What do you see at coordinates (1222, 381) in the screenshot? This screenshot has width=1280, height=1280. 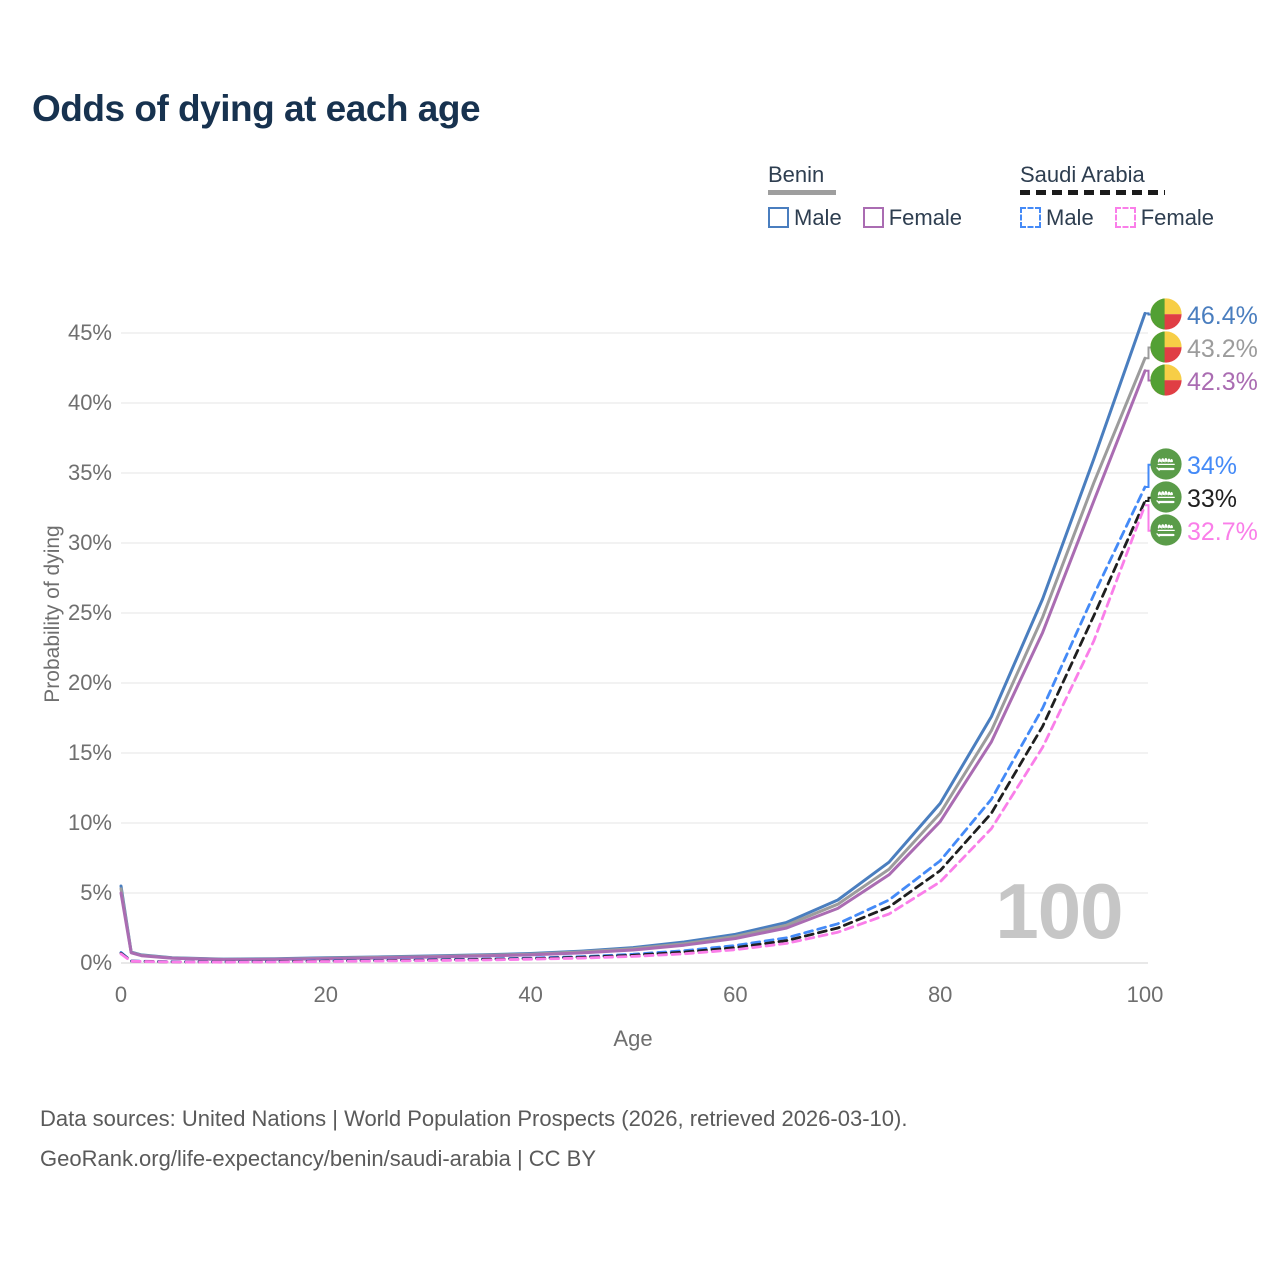 I see `end-label-value: 42.3%` at bounding box center [1222, 381].